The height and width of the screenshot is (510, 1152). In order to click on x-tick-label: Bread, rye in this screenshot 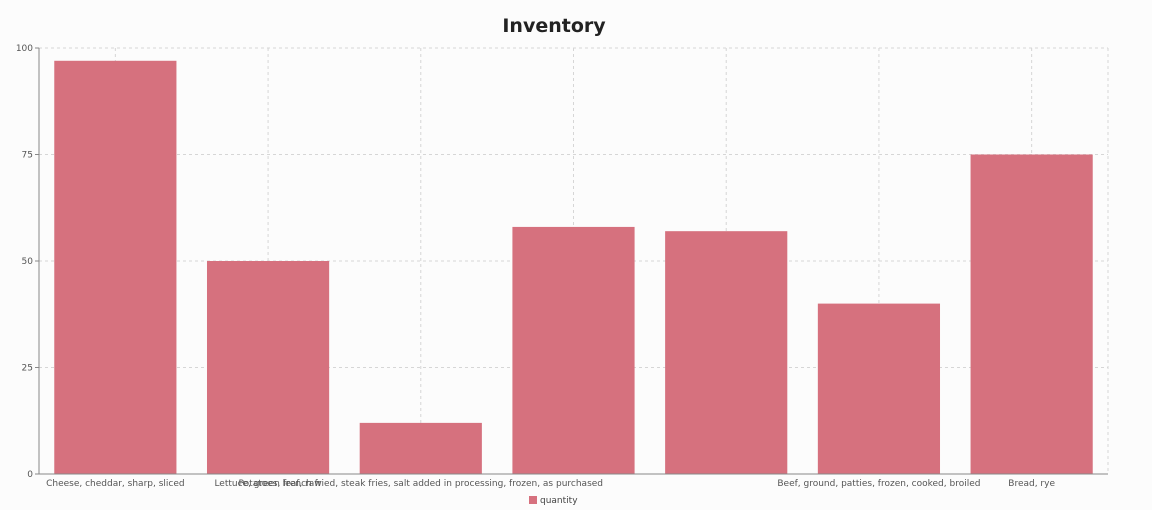, I will do `click(1031, 484)`.